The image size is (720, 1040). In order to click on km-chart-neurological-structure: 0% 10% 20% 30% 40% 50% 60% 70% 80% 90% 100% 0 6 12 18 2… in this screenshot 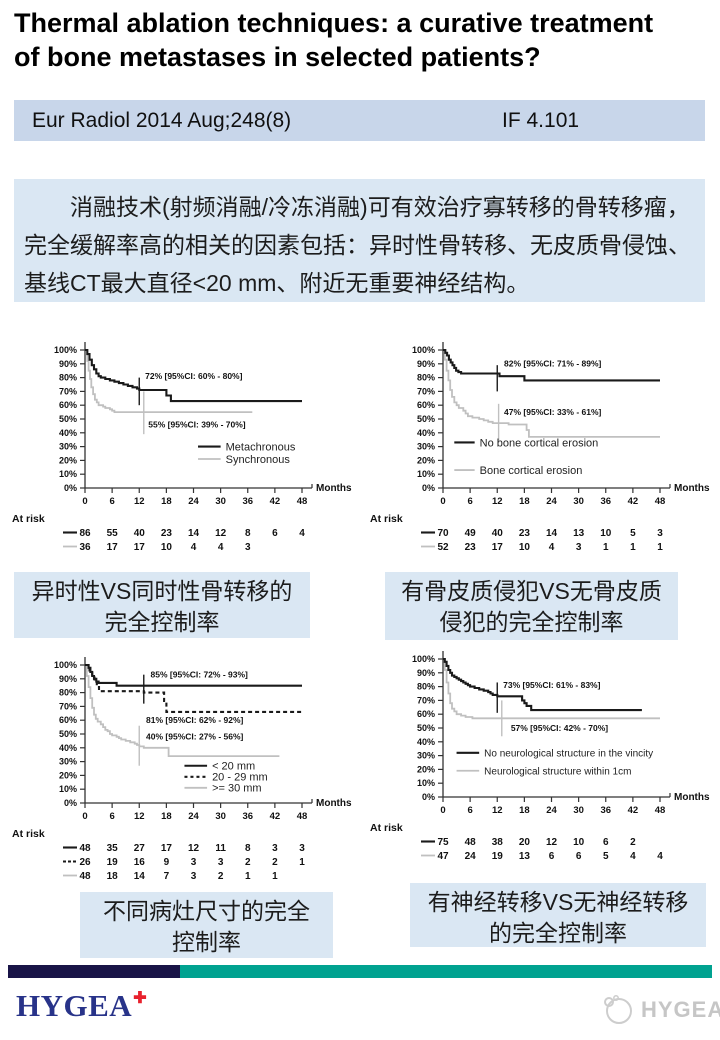, I will do `click(542, 765)`.